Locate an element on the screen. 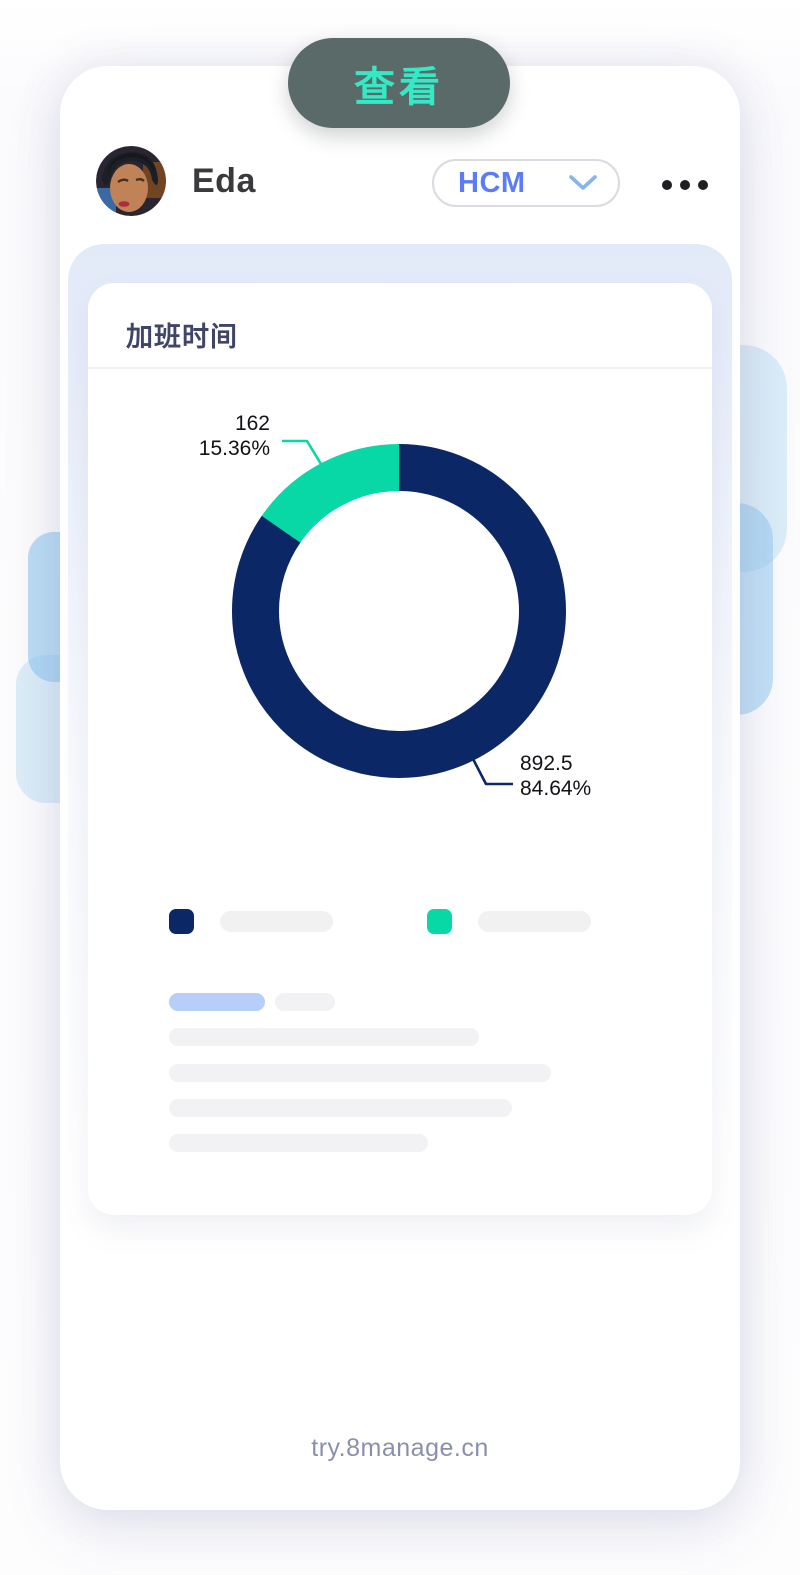 The width and height of the screenshot is (800, 1575). module-select: HCM is located at coordinates (526, 183).